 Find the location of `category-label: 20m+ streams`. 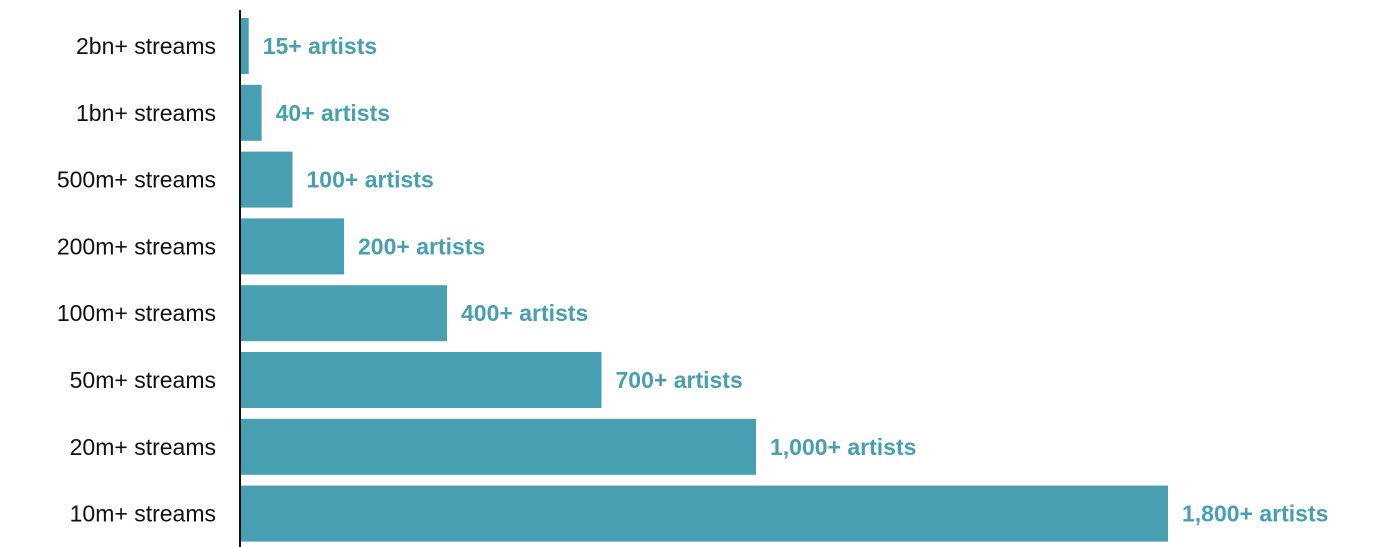

category-label: 20m+ streams is located at coordinates (143, 447).